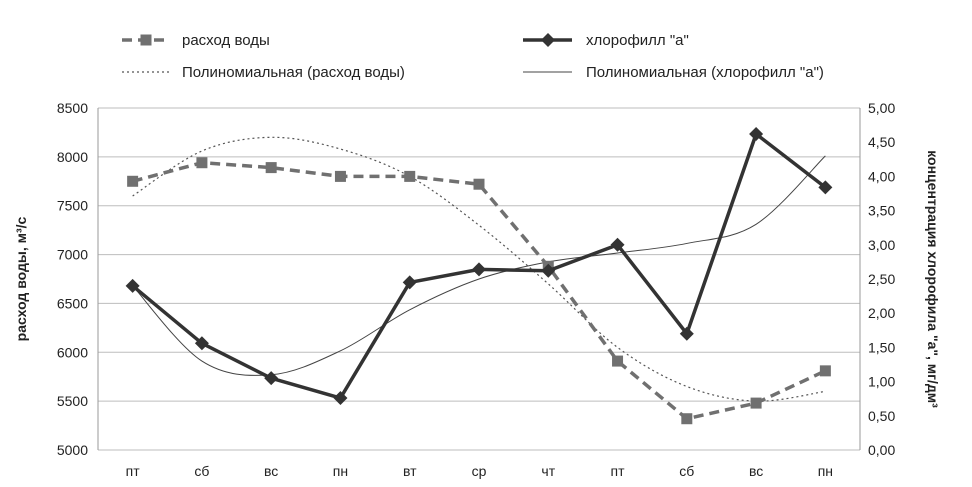 This screenshot has height=487, width=972. What do you see at coordinates (72, 352) in the screenshot?
I see `y-left-tick-label: 6000` at bounding box center [72, 352].